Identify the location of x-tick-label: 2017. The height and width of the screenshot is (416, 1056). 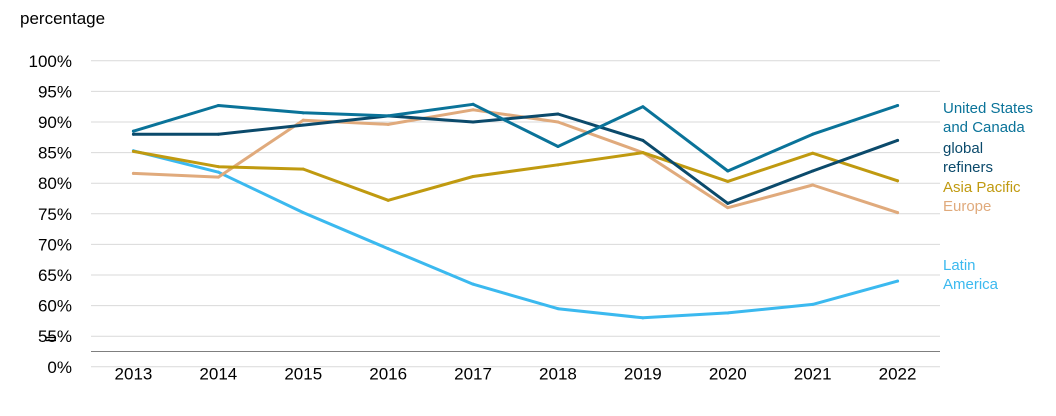
(473, 374).